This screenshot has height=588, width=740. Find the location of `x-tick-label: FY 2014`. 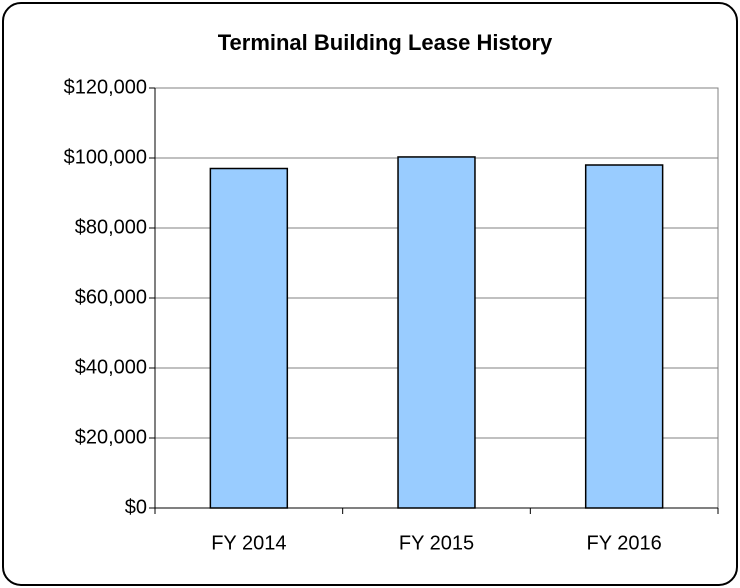

x-tick-label: FY 2014 is located at coordinates (248, 543).